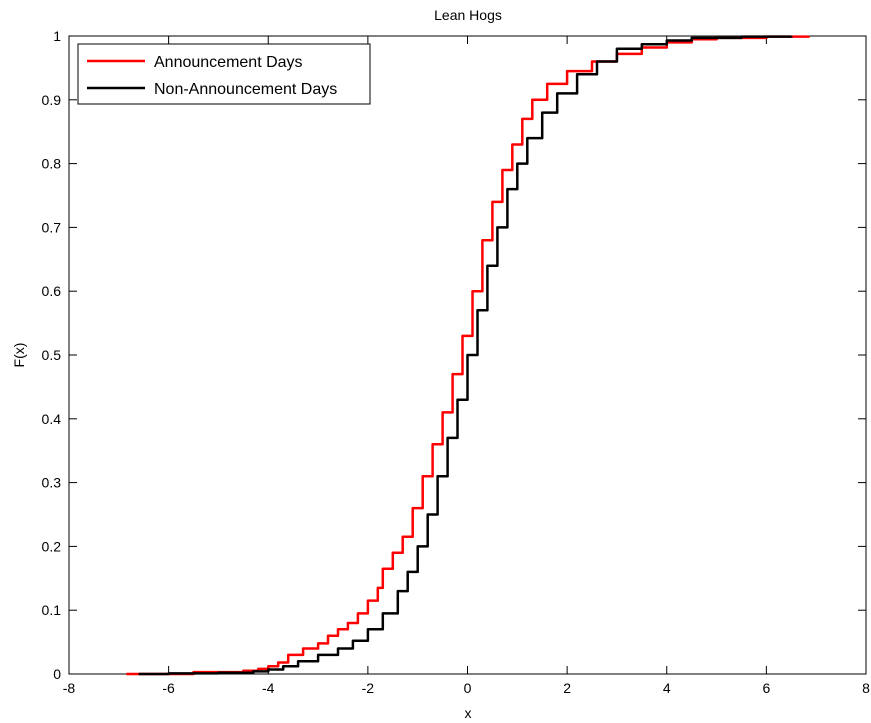 This screenshot has width=871, height=723. I want to click on legend-box, so click(224, 74).